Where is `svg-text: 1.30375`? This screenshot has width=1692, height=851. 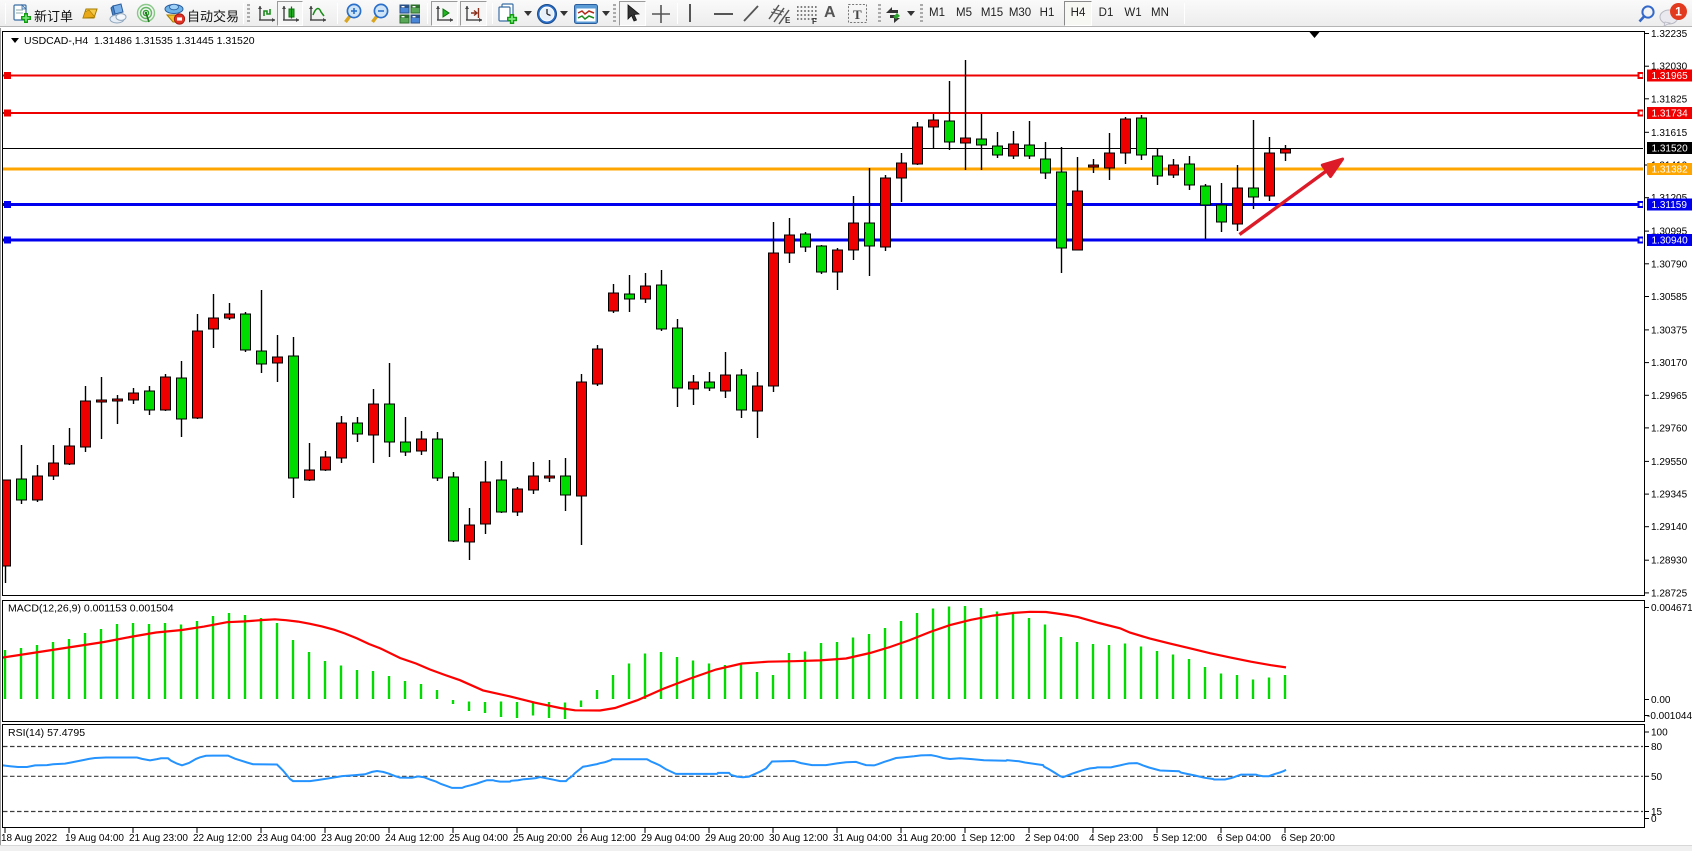 svg-text: 1.30375 is located at coordinates (1669, 330).